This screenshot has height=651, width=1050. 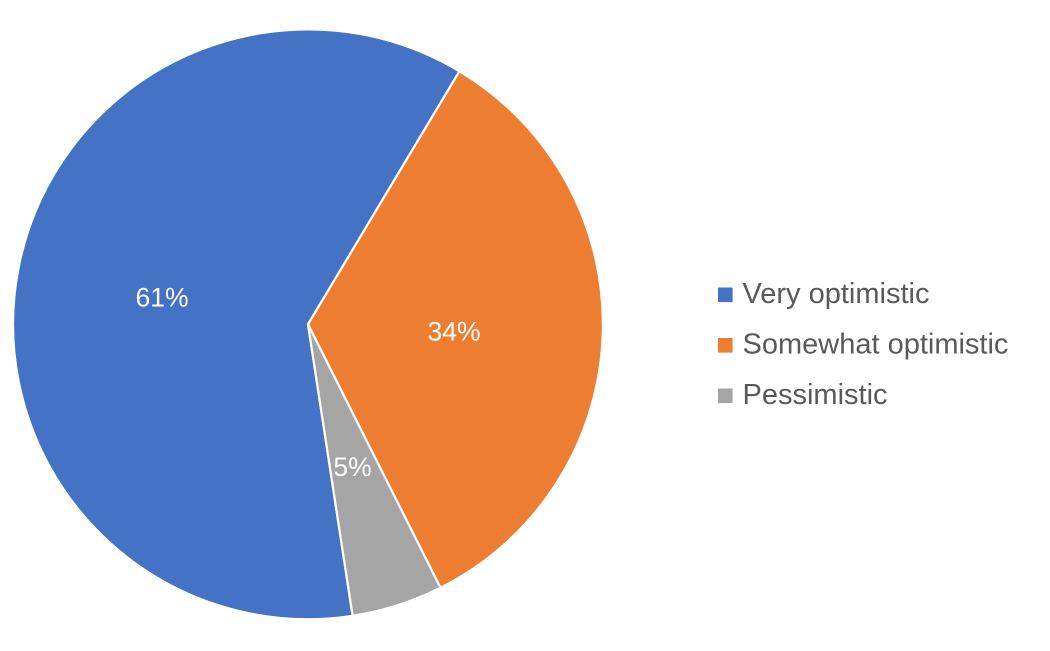 What do you see at coordinates (161, 298) in the screenshot?
I see `svg-text: 61%` at bounding box center [161, 298].